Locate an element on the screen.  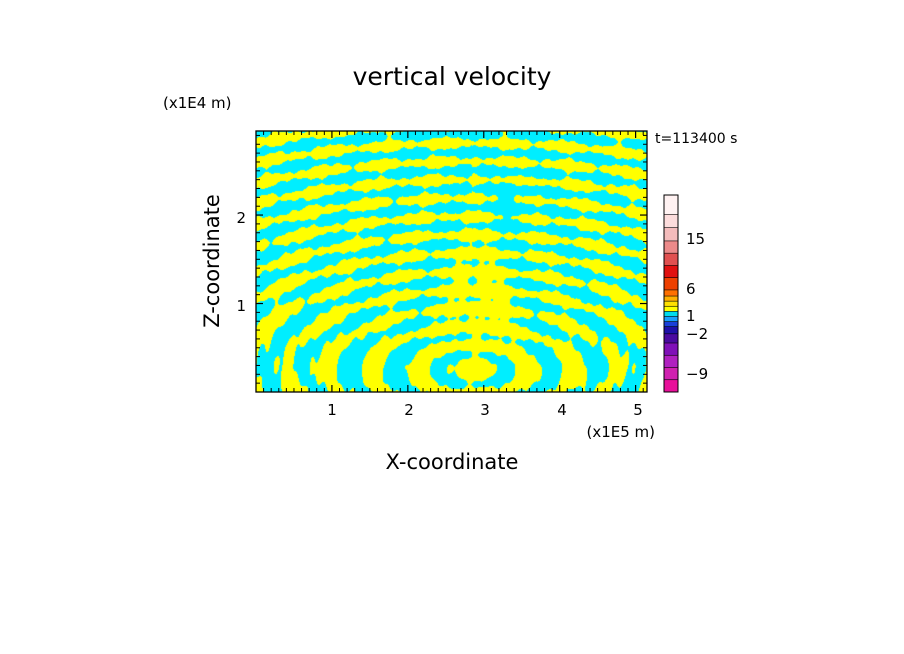
x-tick-4: 4 is located at coordinates (562, 410).